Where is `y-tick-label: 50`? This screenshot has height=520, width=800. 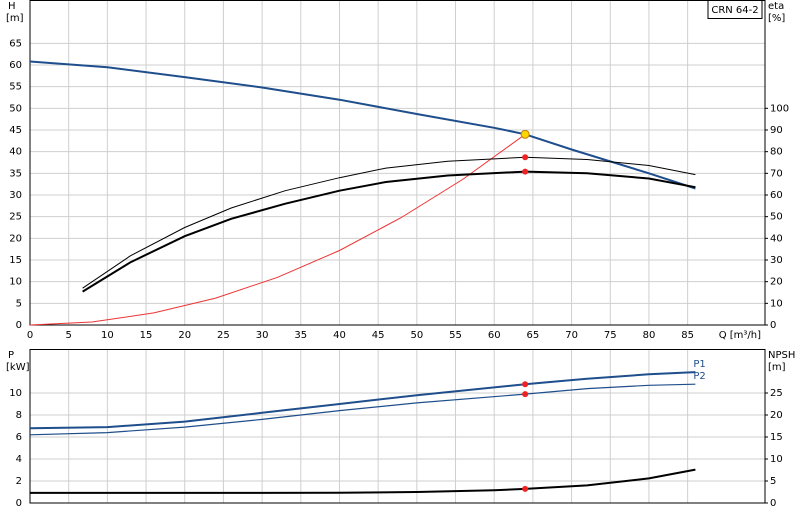 y-tick-label: 50 is located at coordinates (15, 108).